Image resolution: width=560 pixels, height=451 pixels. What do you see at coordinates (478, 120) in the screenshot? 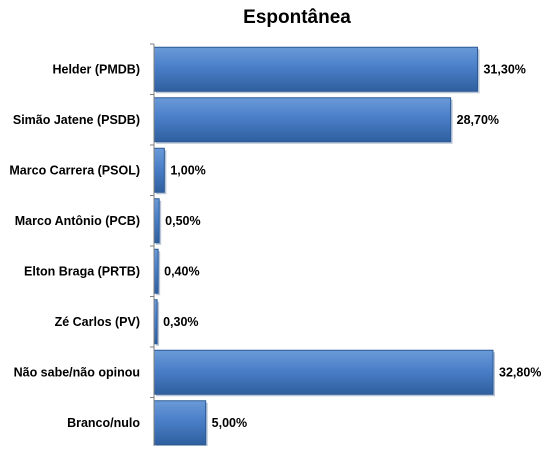
I see `data-label: 28,70%` at bounding box center [478, 120].